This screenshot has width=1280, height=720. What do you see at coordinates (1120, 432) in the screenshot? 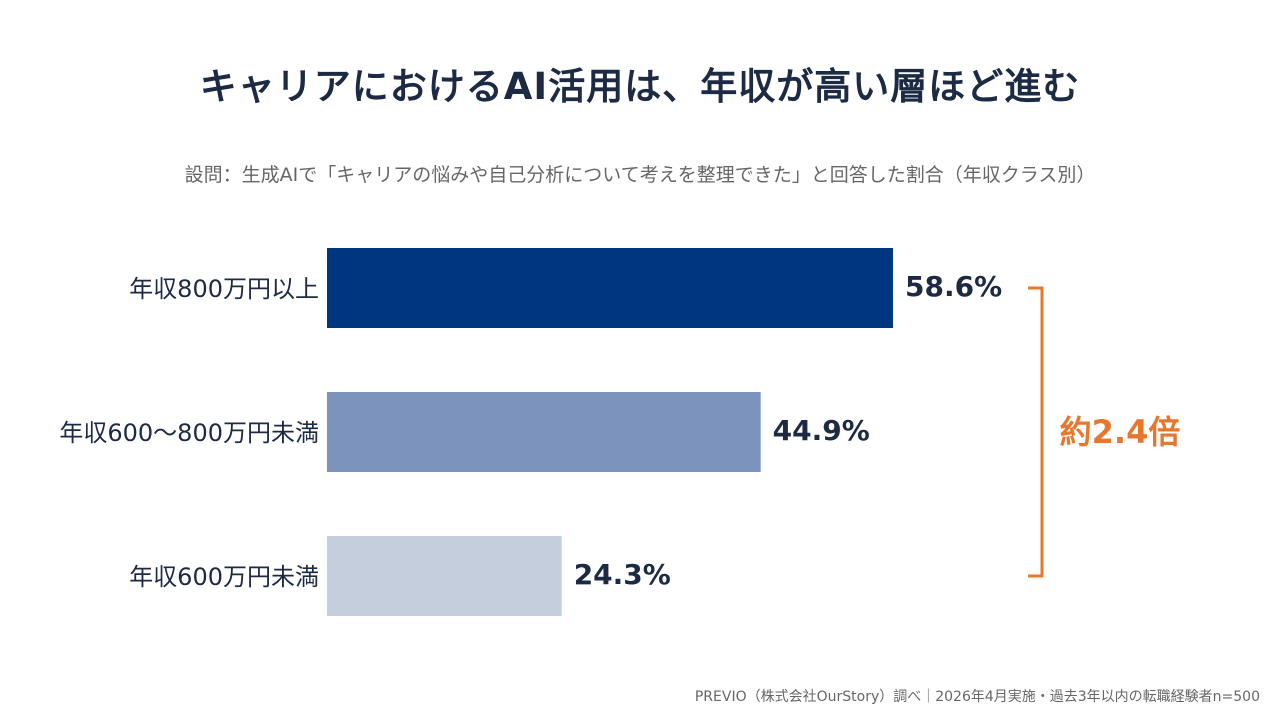
I see `ratio-annotation: 約2.4倍` at bounding box center [1120, 432].